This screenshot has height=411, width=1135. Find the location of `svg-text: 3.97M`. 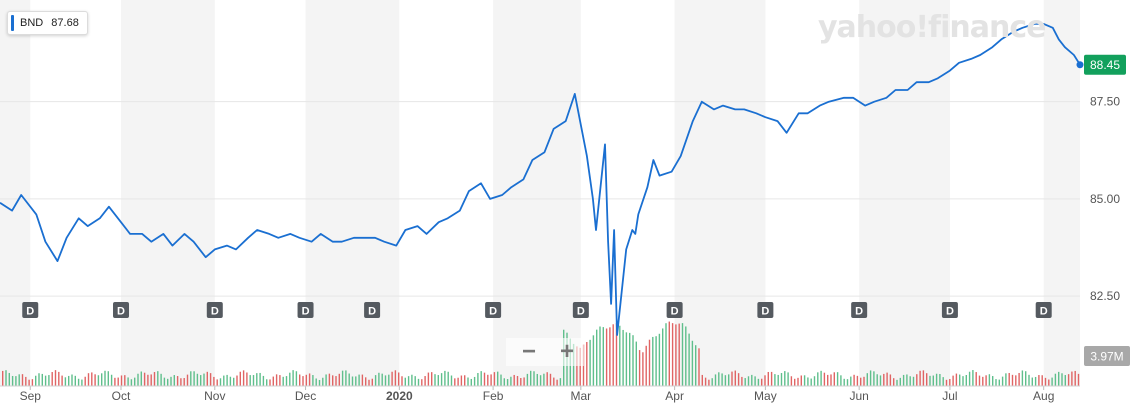

svg-text: 3.97M is located at coordinates (1106, 357).